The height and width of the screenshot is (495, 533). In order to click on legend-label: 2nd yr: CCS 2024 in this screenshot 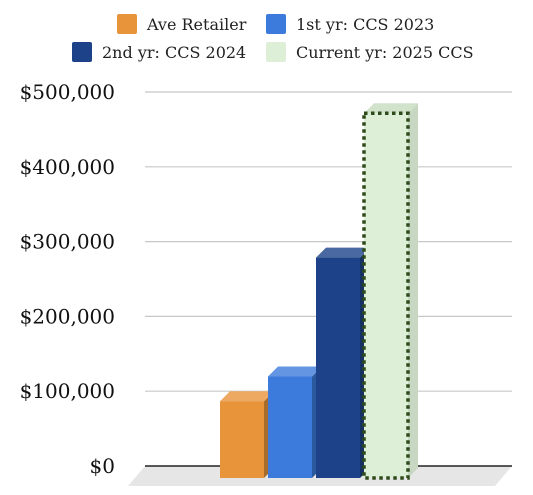, I will do `click(174, 52)`.